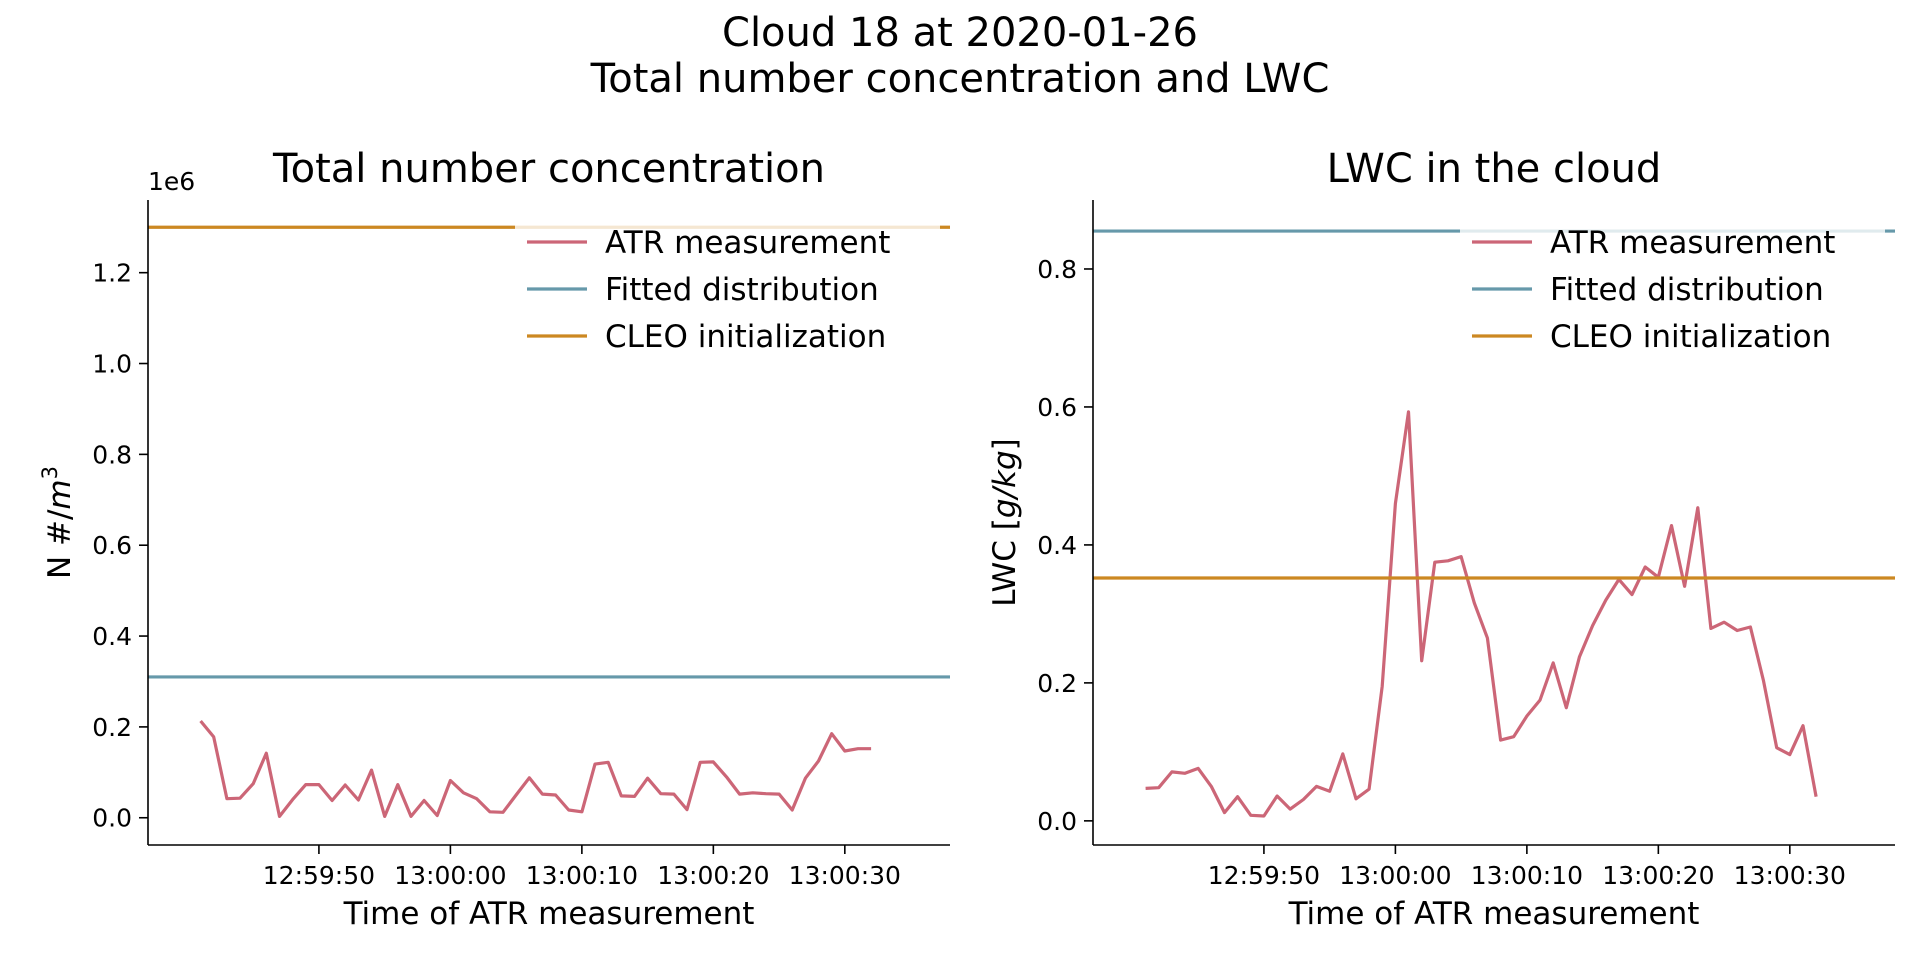 This screenshot has width=1920, height=960. What do you see at coordinates (60, 544) in the screenshot?
I see `y-axis-label-prefix: N #/` at bounding box center [60, 544].